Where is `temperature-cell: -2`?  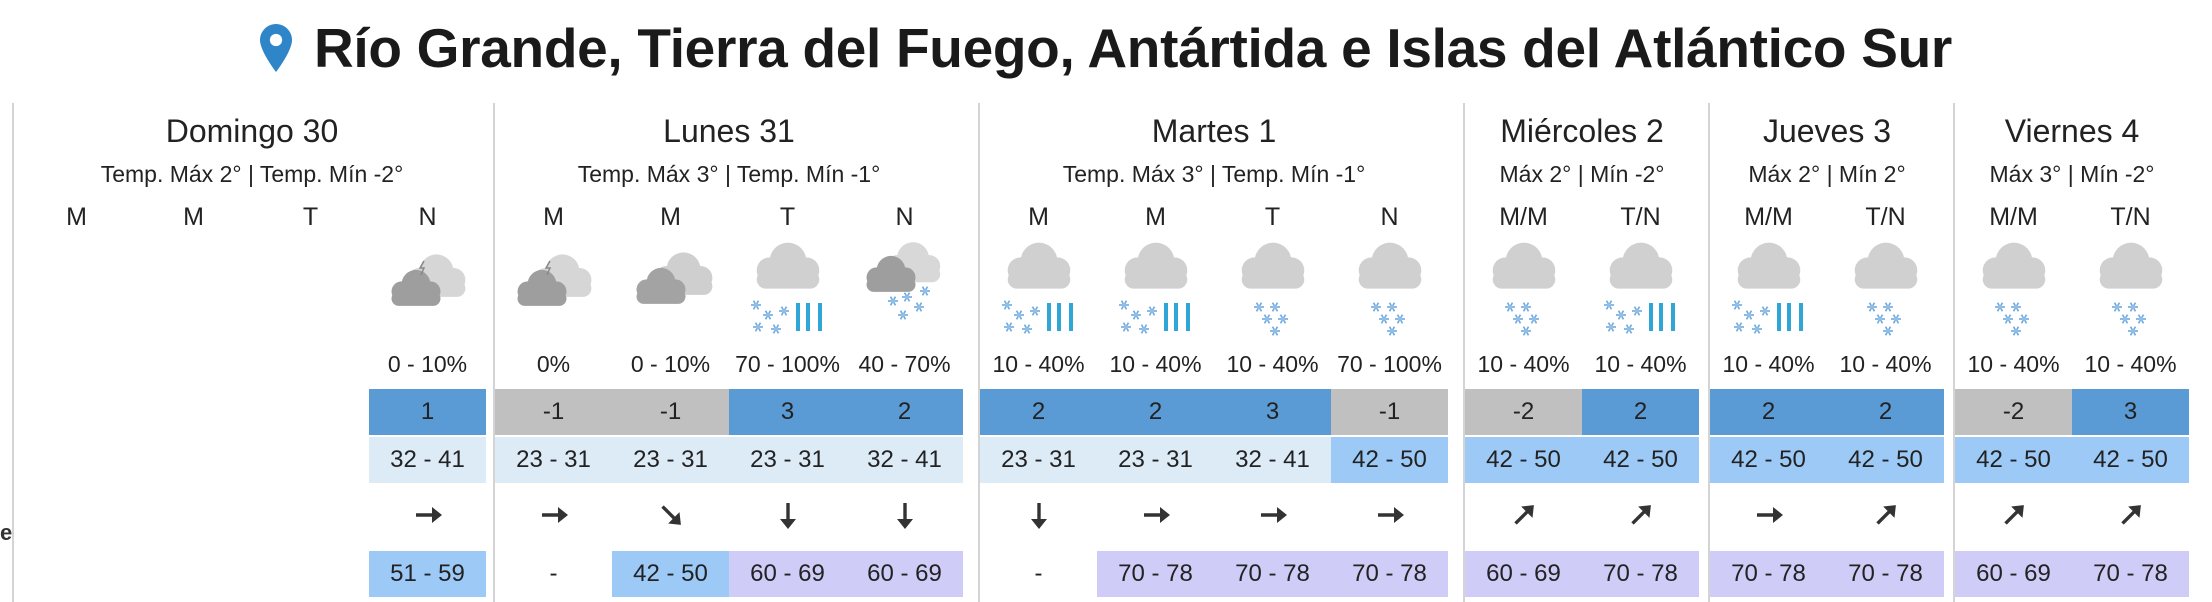
temperature-cell: -2 is located at coordinates (2013, 412).